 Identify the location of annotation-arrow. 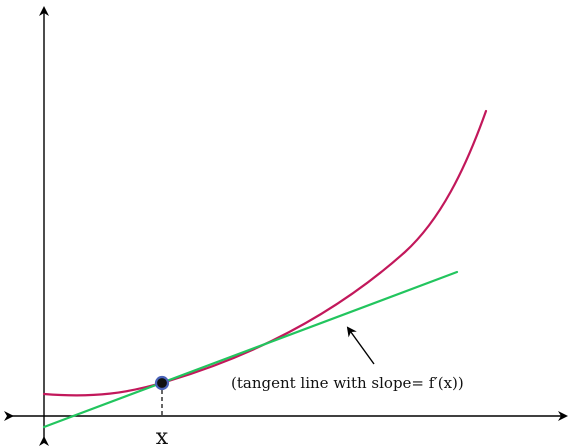
(360, 345).